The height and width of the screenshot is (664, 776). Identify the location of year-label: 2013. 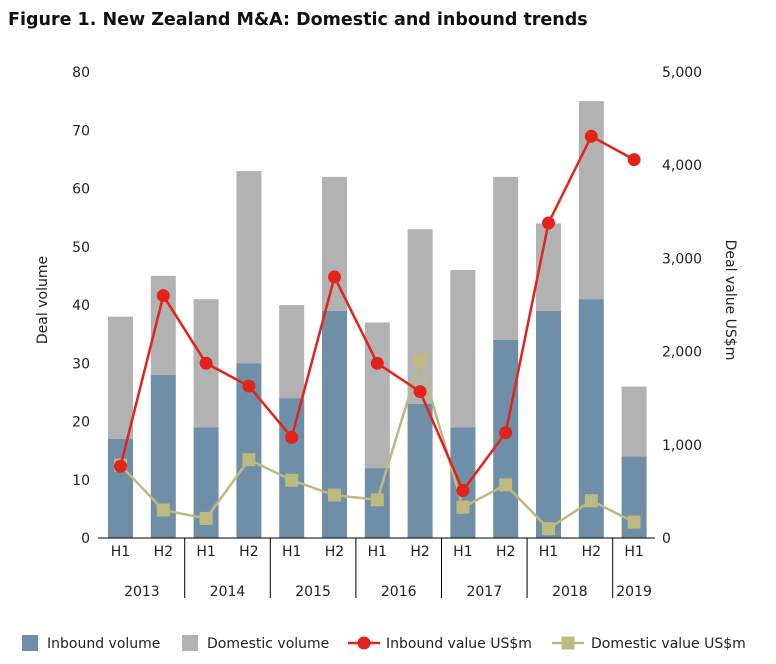
(142, 592).